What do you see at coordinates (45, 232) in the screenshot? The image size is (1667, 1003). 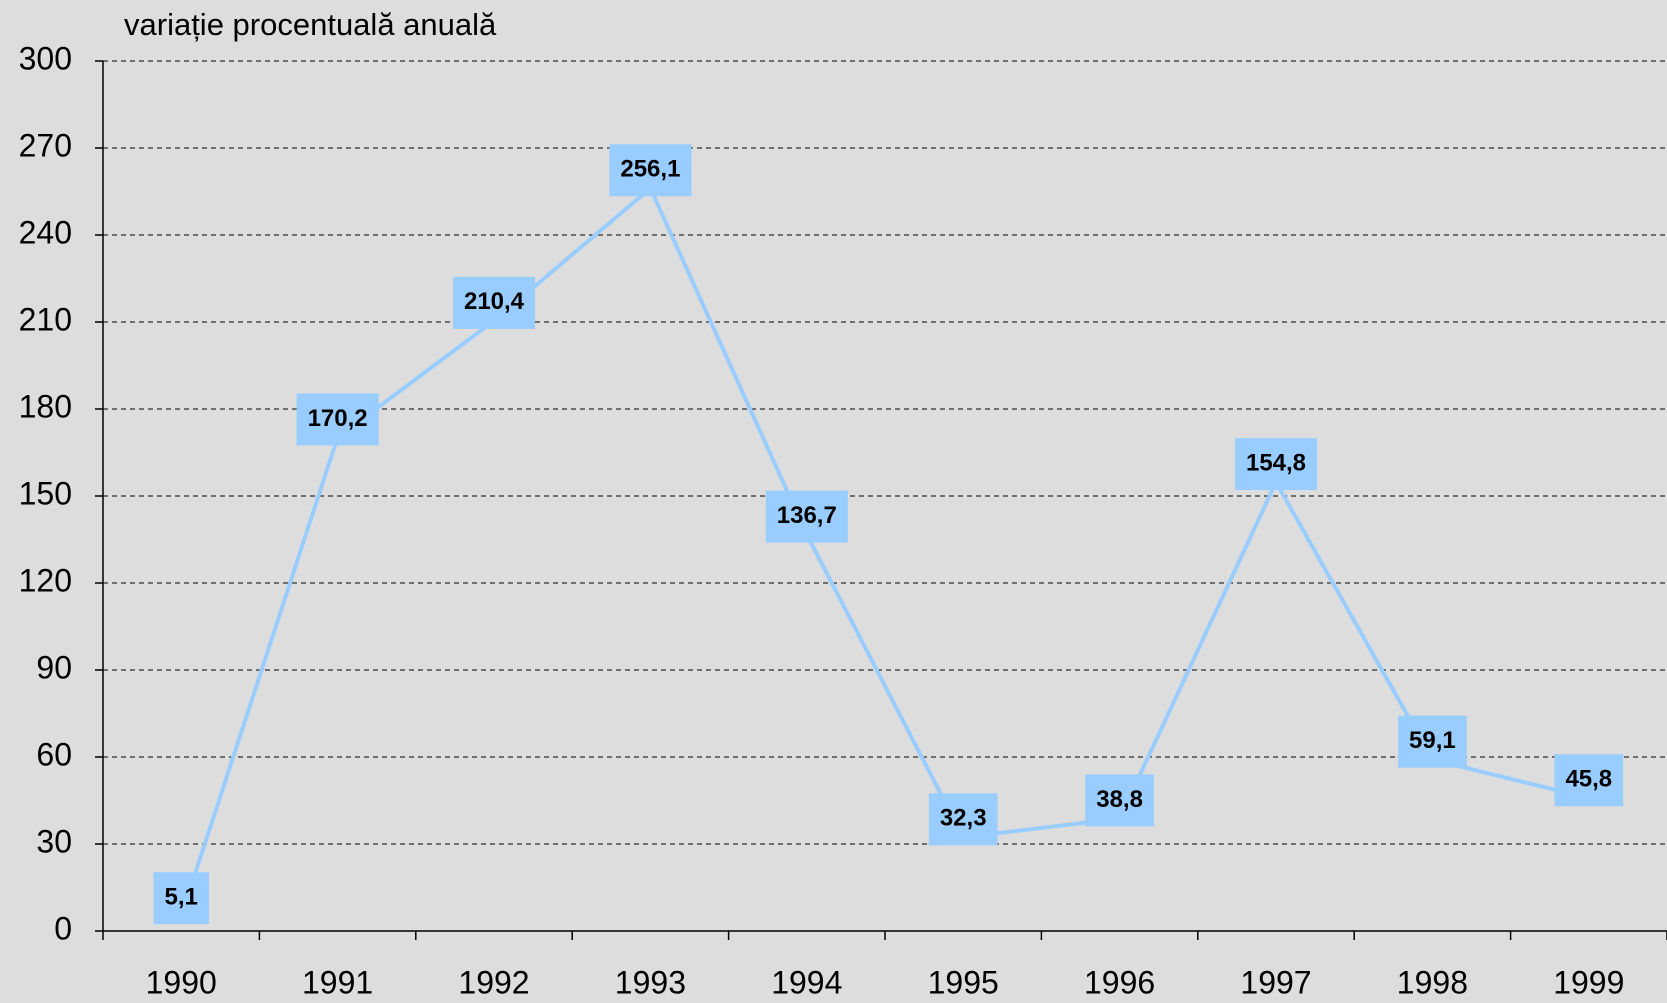 I see `y-tick-label: 240` at bounding box center [45, 232].